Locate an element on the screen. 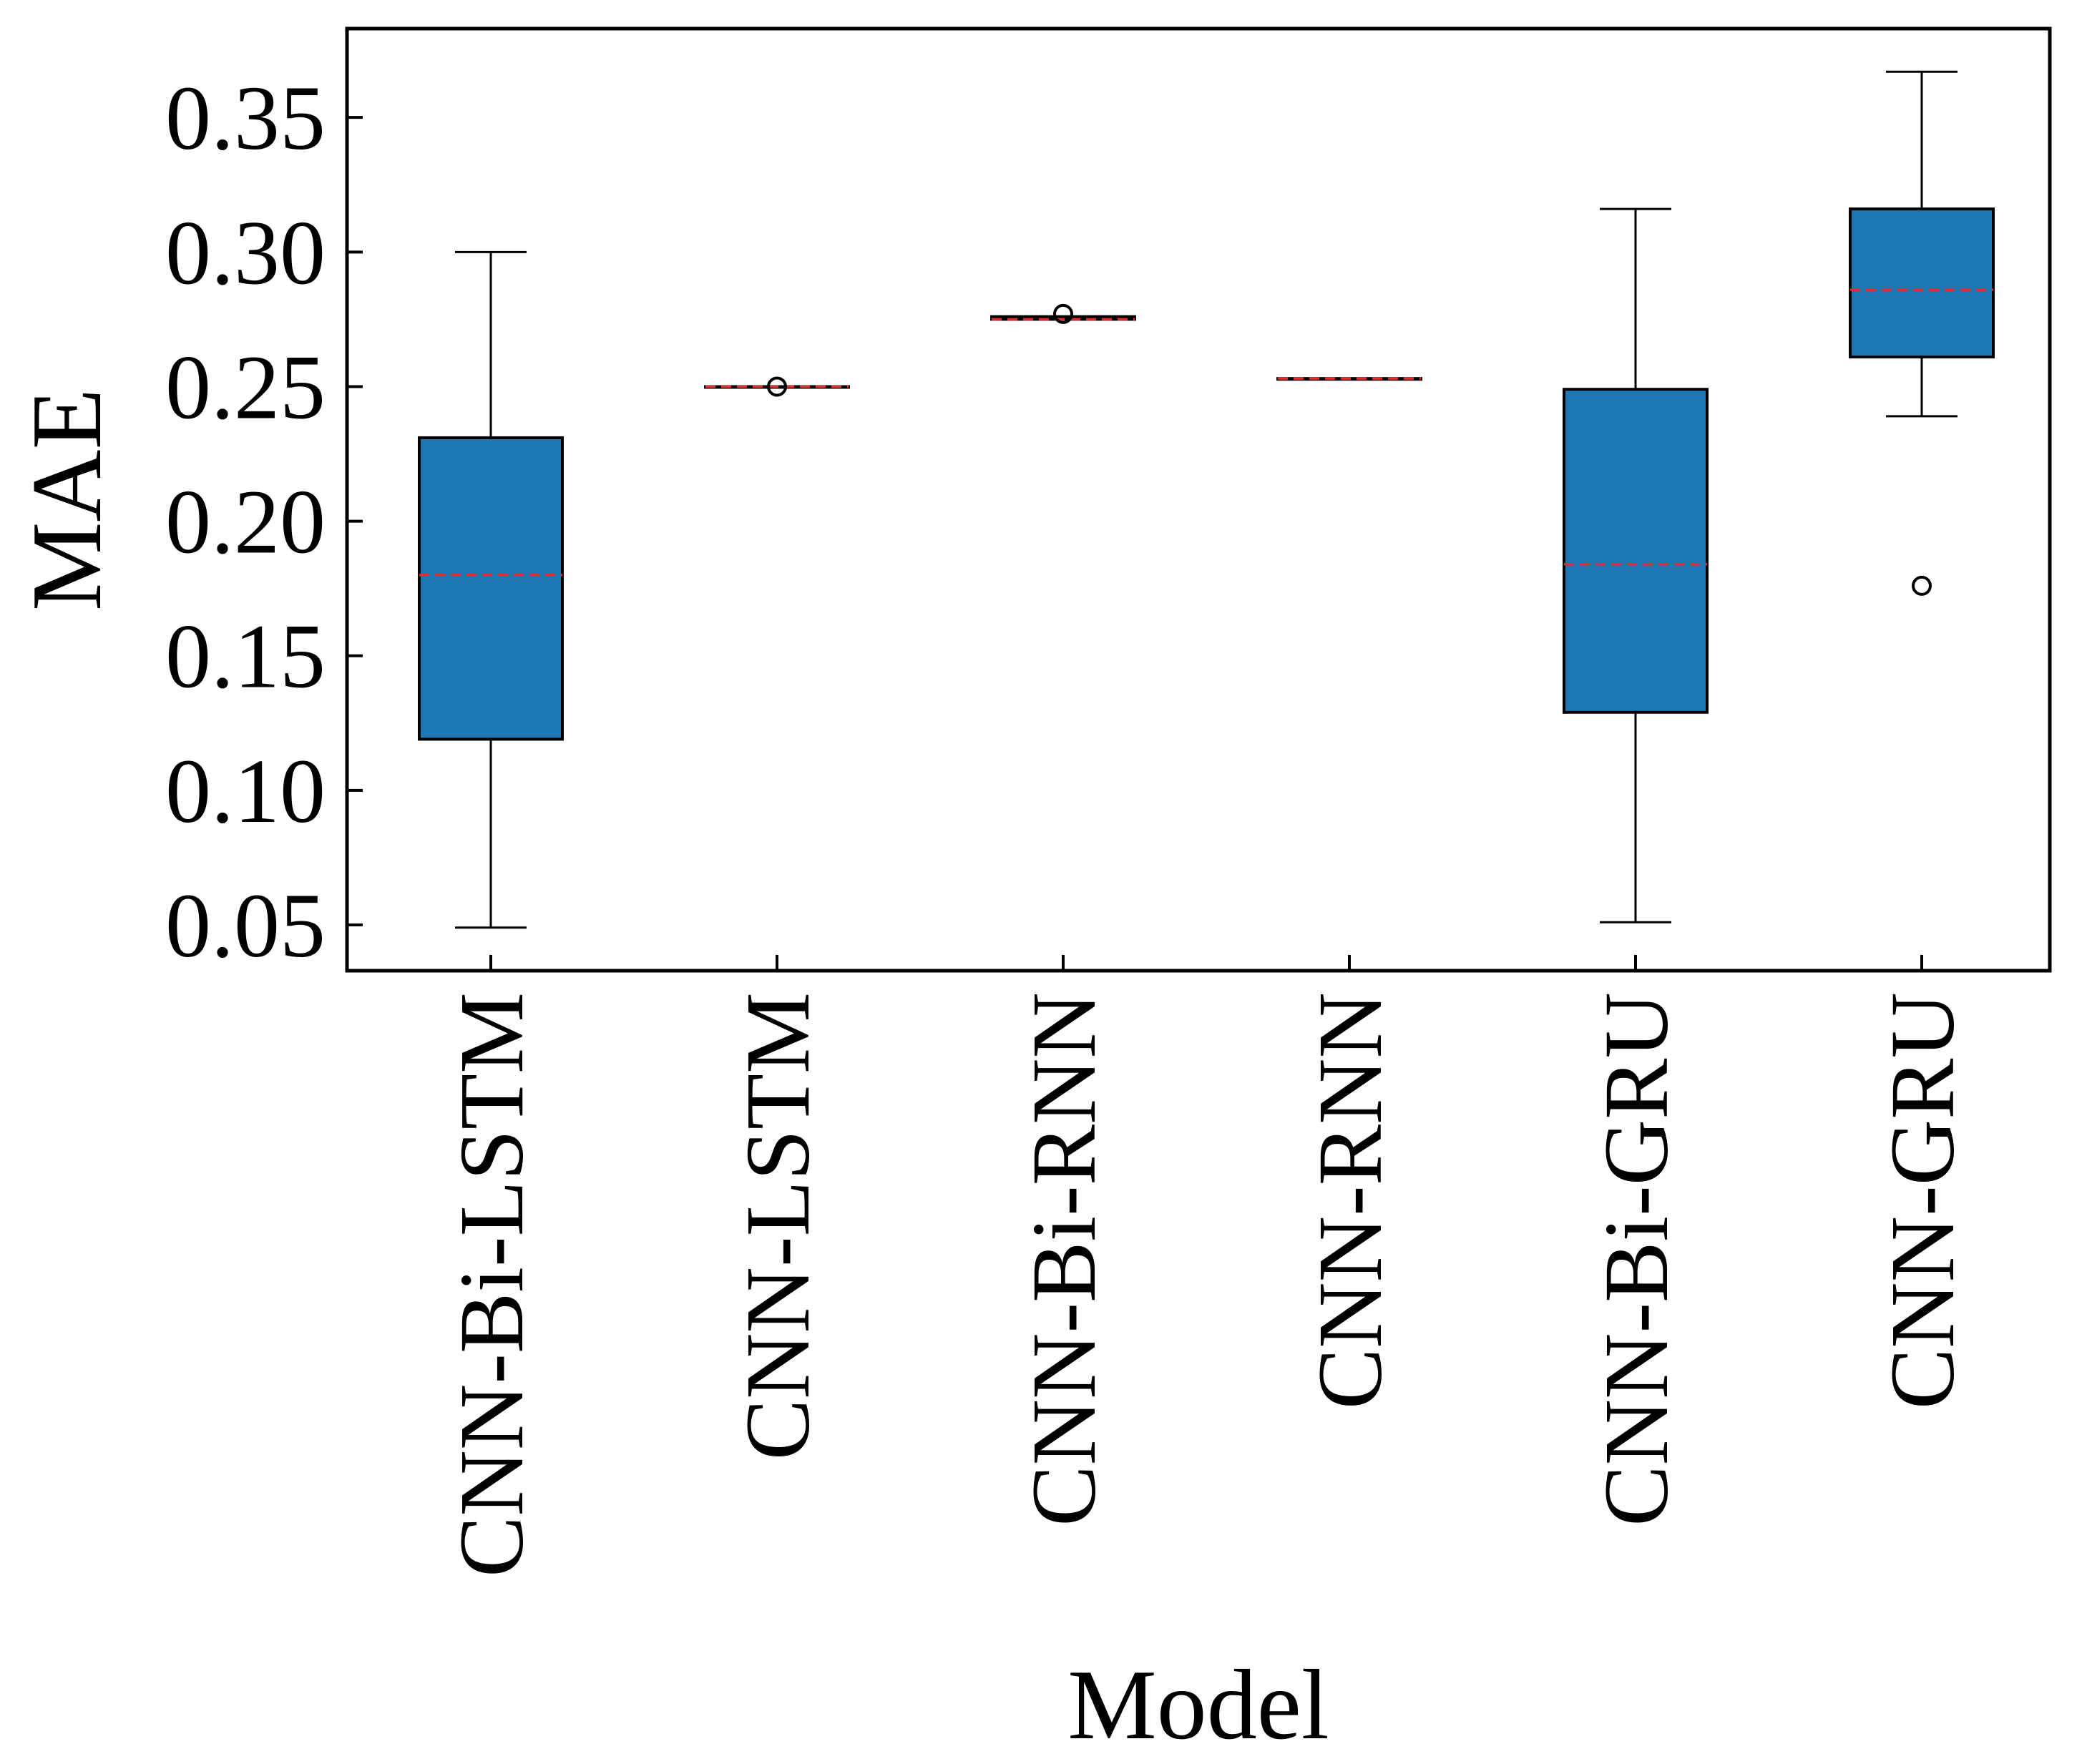 This screenshot has width=2082, height=1764. y-axis: 0.05 0.10 0.15 0.20 0.25 0.30 0.35 is located at coordinates (264, 521).